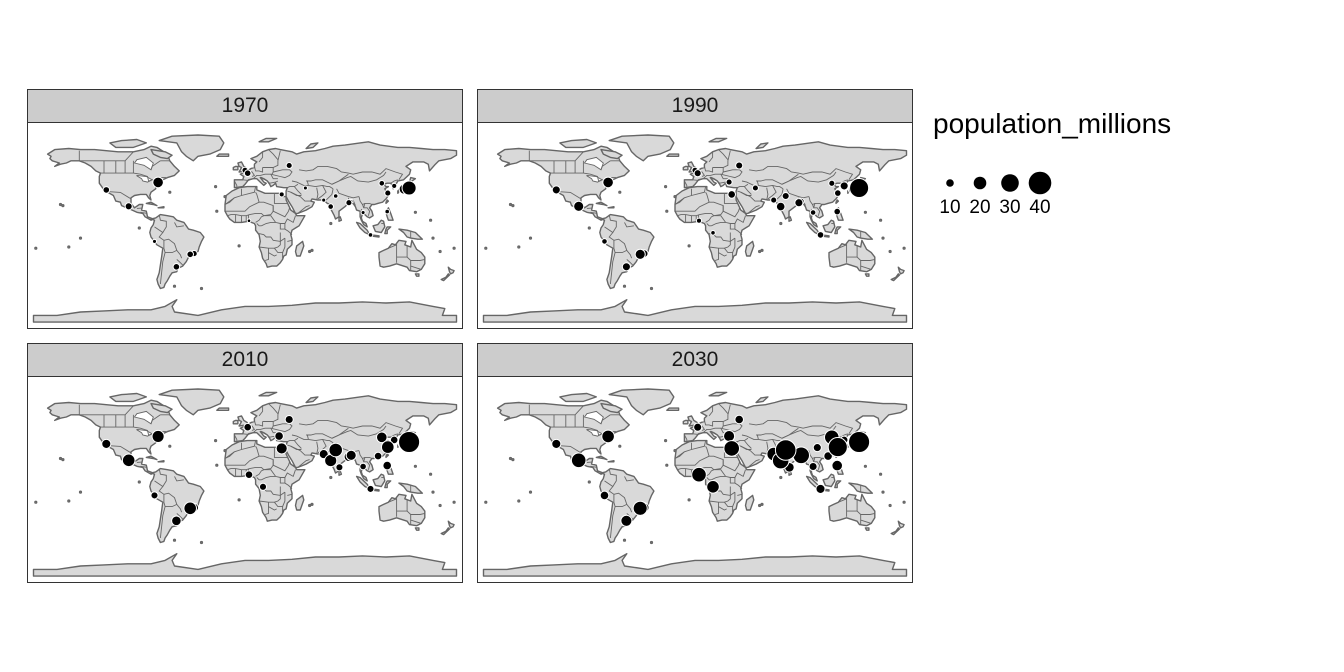 Image resolution: width=1344 pixels, height=672 pixels. I want to click on land-taiwan, so click(837, 202).